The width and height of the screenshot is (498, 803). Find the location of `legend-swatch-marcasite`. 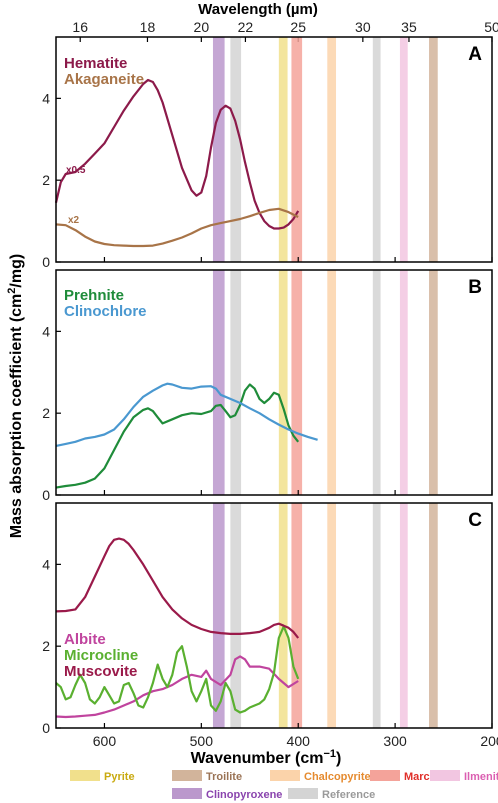

legend-swatch-marcasite is located at coordinates (385, 775).